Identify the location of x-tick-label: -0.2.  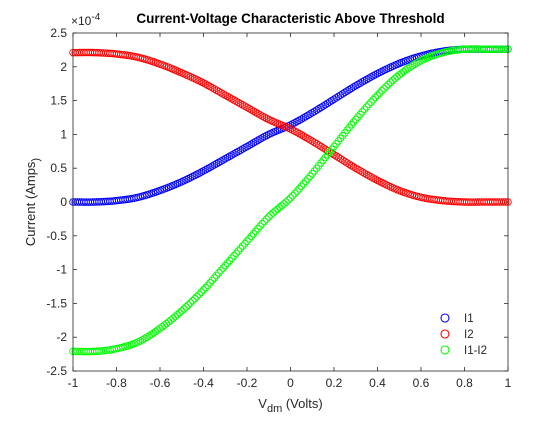
(247, 383).